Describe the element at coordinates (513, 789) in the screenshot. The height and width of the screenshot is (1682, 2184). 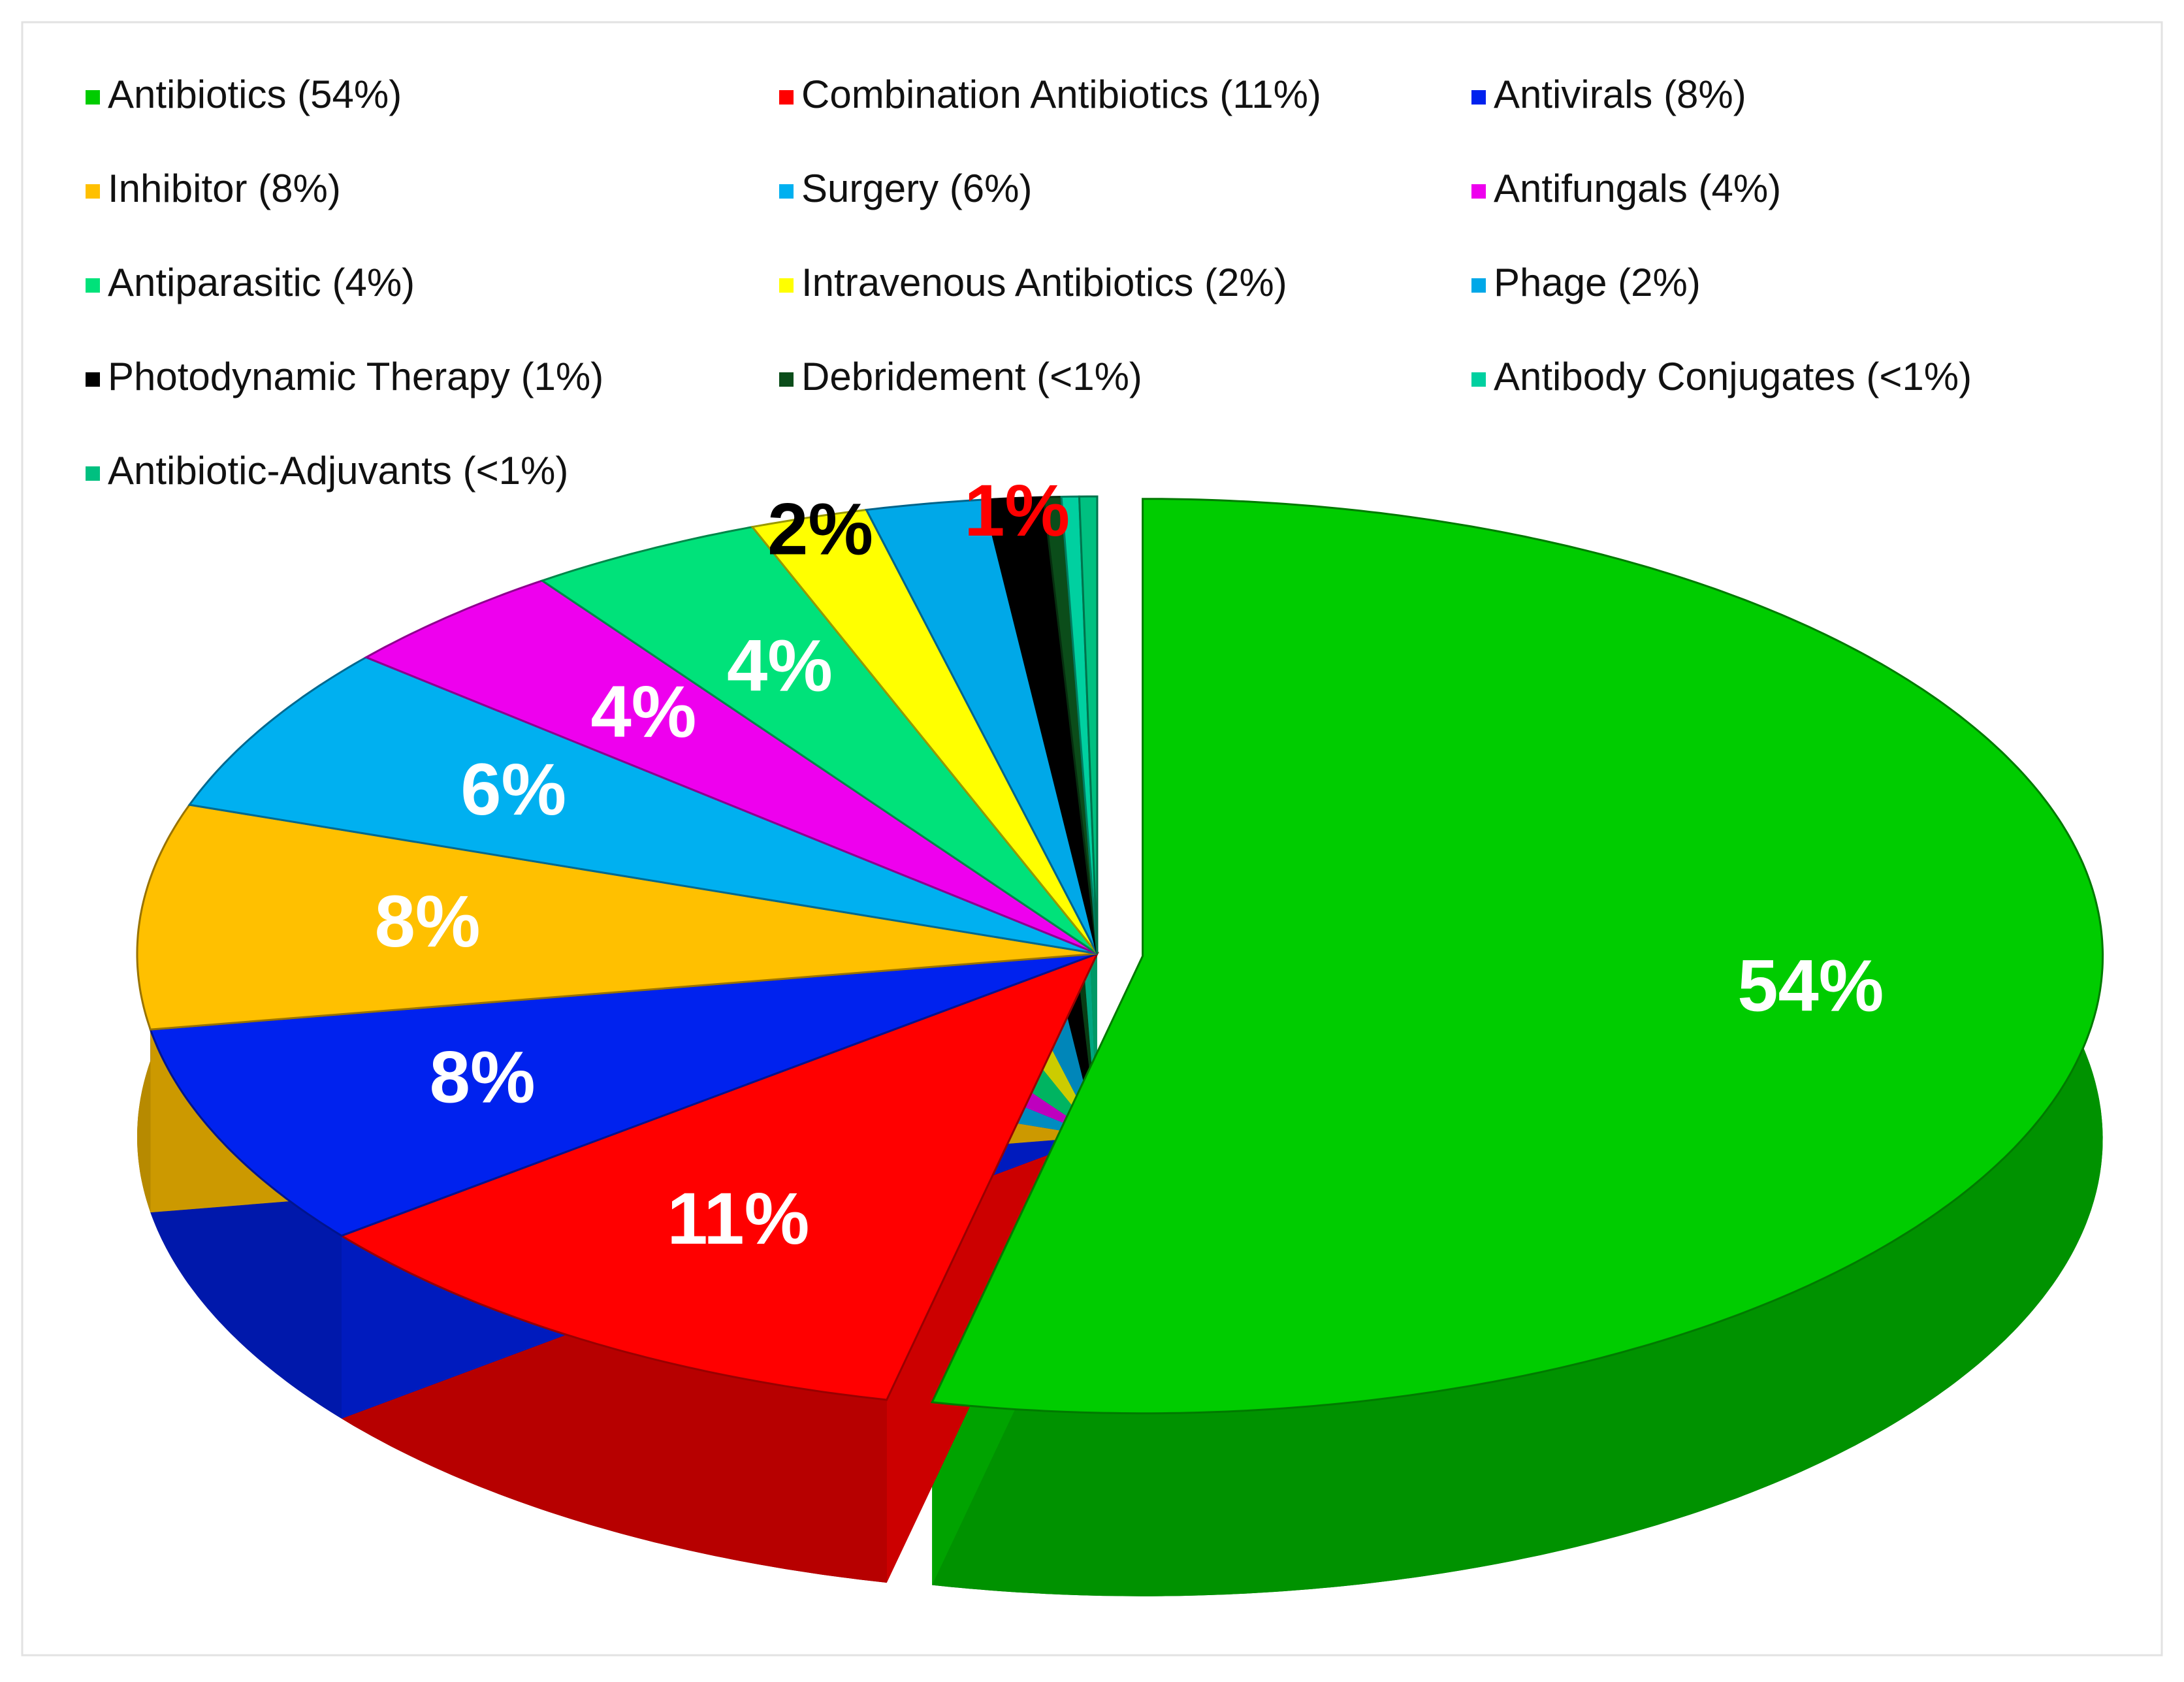
I see `value-label: 6%` at that location.